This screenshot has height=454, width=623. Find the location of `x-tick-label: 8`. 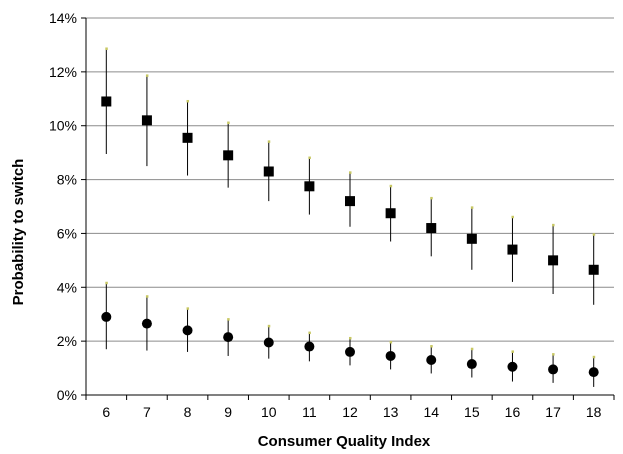

x-tick-label: 8 is located at coordinates (188, 412).